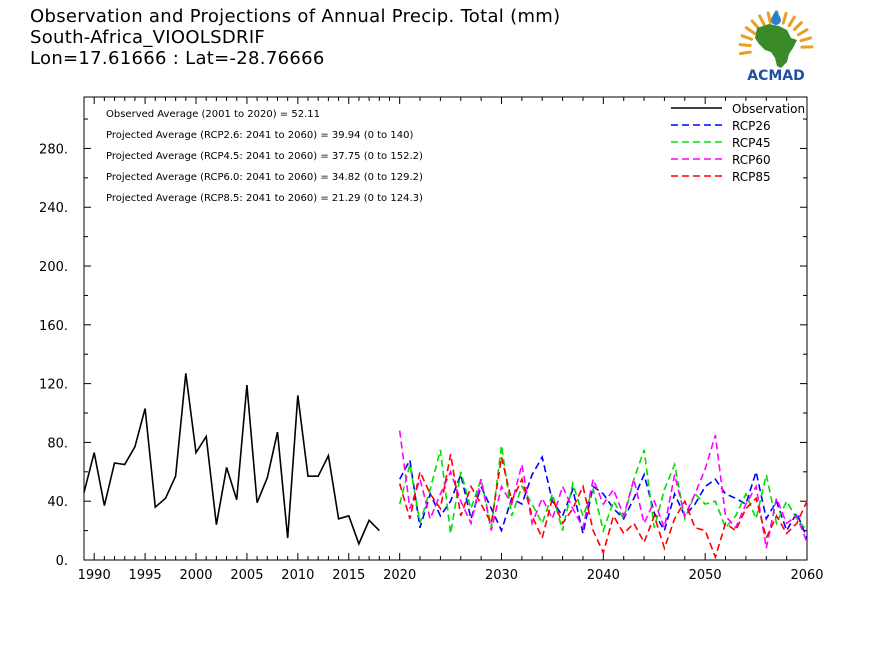 The width and height of the screenshot is (879, 659). I want to click on legend-label: RCP45, so click(751, 143).